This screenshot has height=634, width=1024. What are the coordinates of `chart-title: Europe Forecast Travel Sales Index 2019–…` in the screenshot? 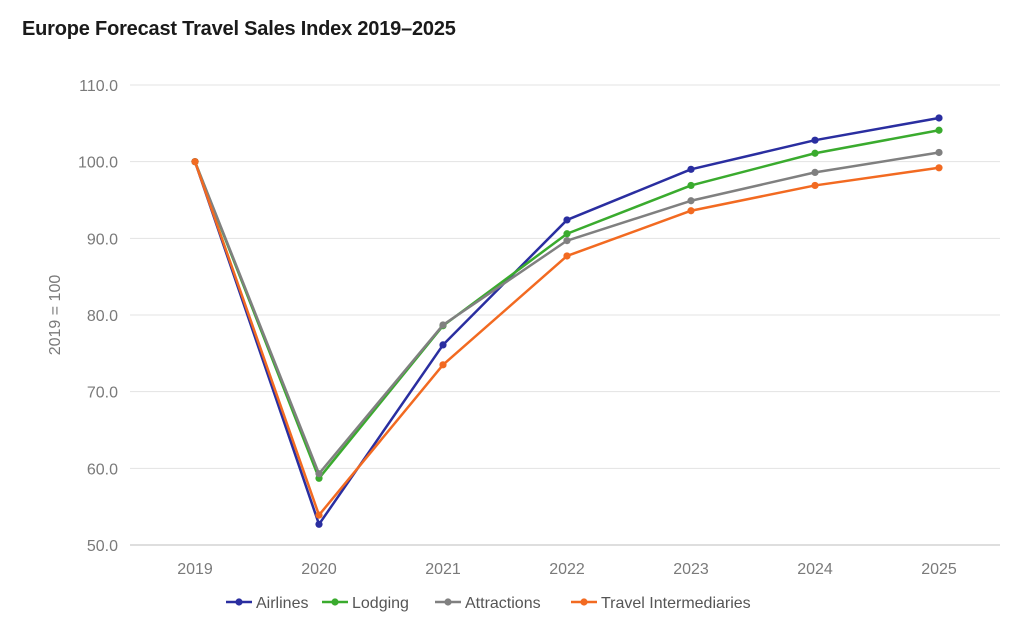 It's located at (239, 29).